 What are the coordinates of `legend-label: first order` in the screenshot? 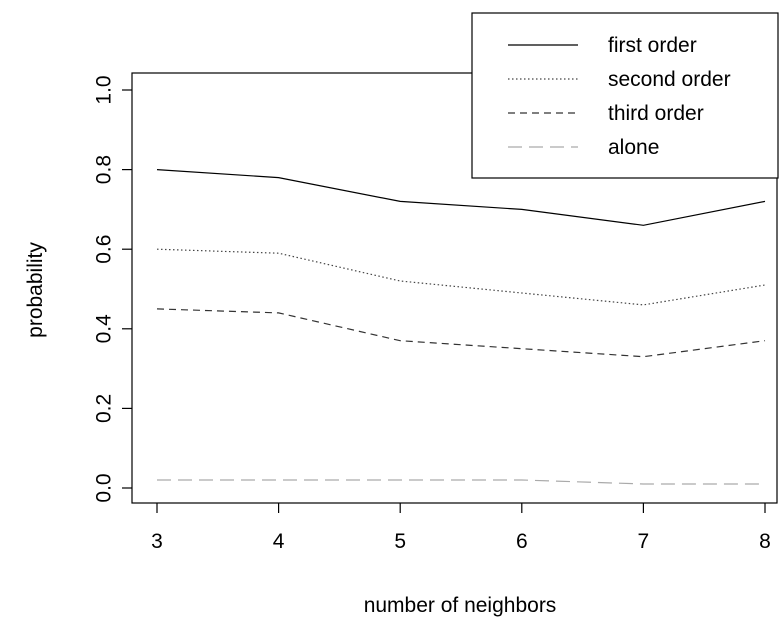 It's located at (652, 45).